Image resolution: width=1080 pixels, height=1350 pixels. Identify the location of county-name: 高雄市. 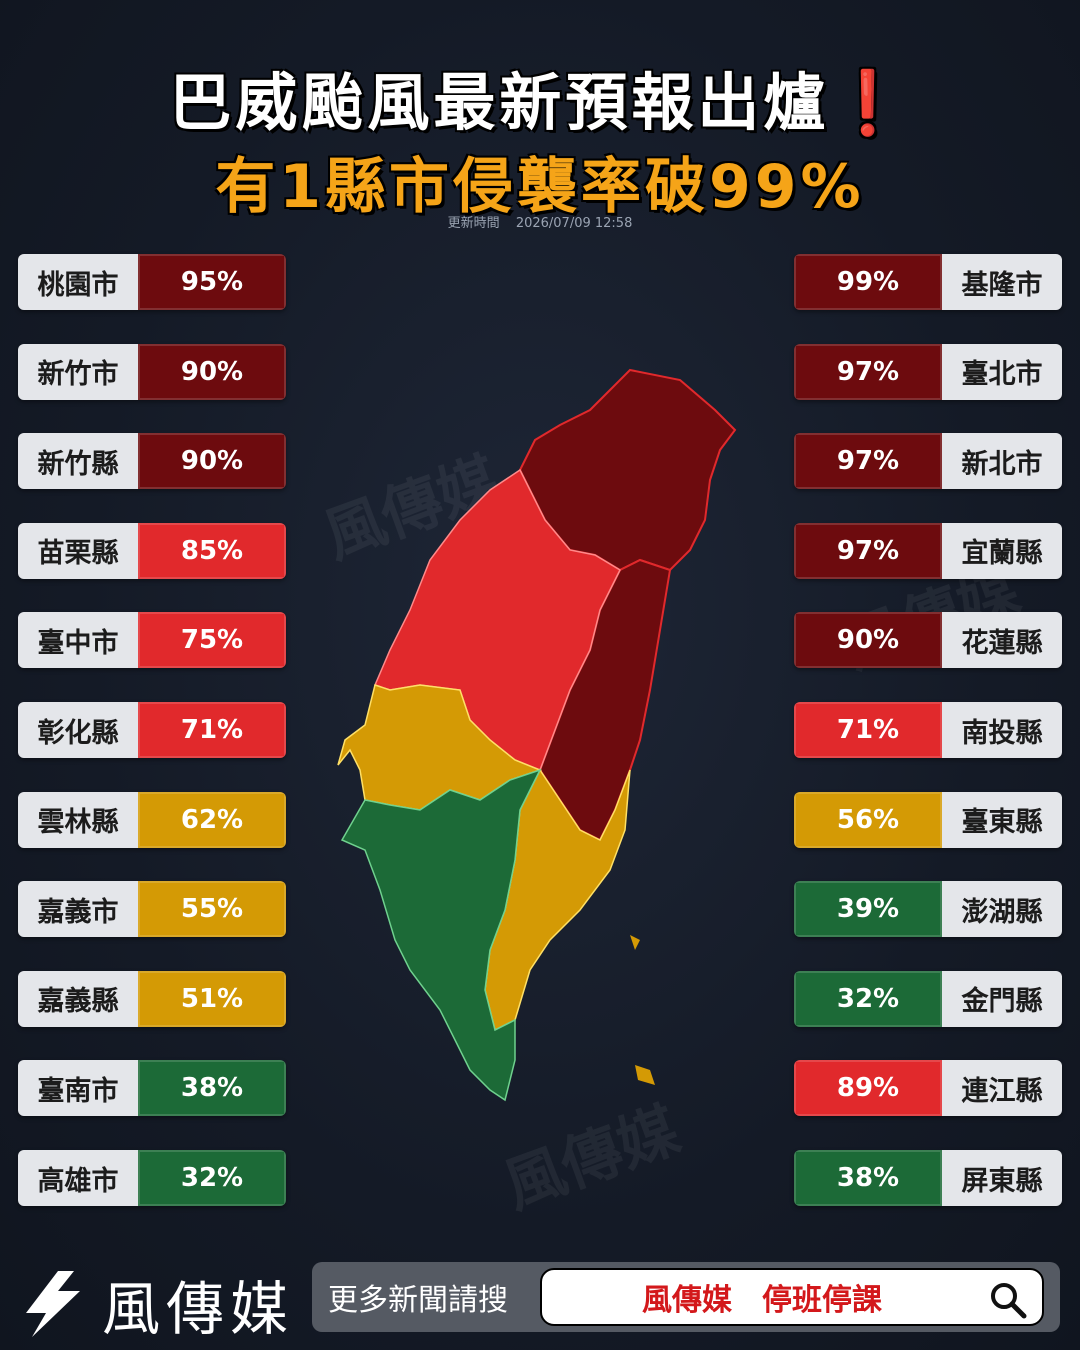
(78, 1178).